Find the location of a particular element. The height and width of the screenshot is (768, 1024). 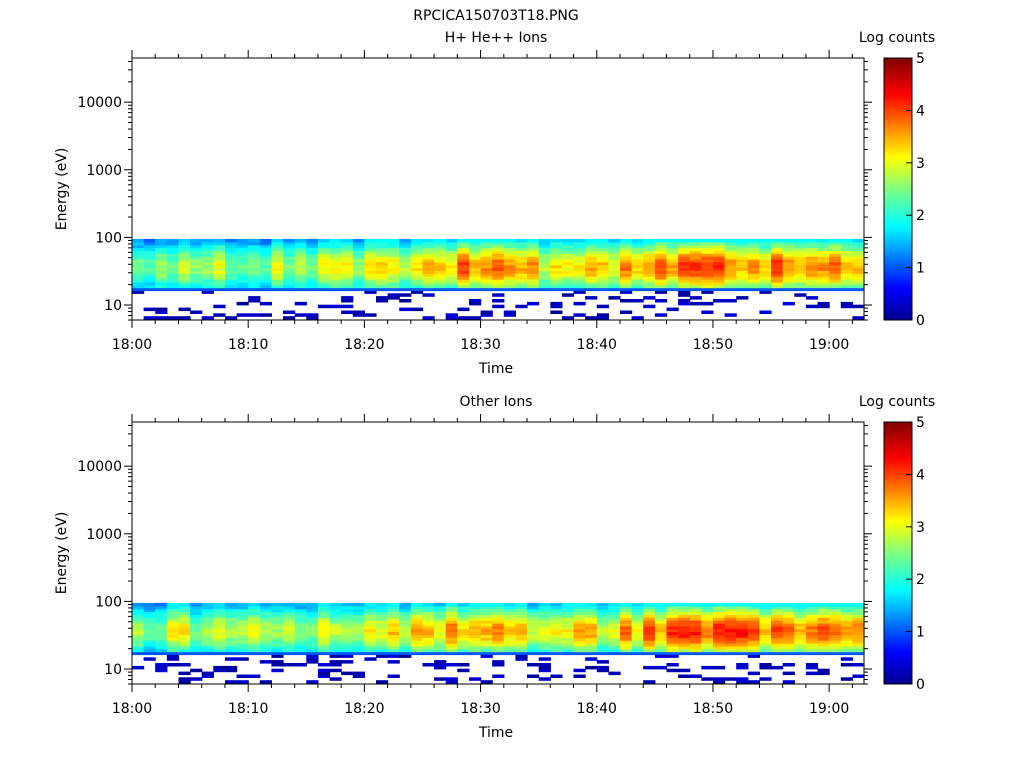

x-tick-label: 18:00 is located at coordinates (132, 709).